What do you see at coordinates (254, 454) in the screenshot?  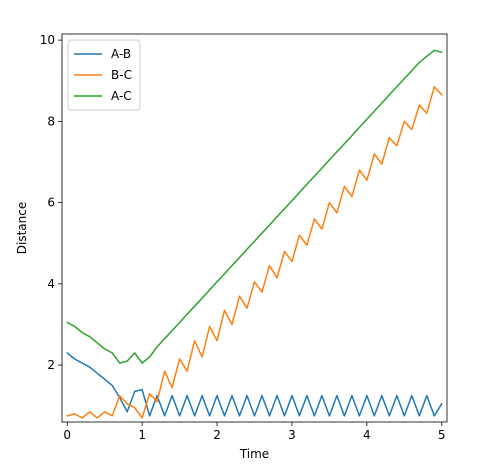 I see `x-axis-label: Time` at bounding box center [254, 454].